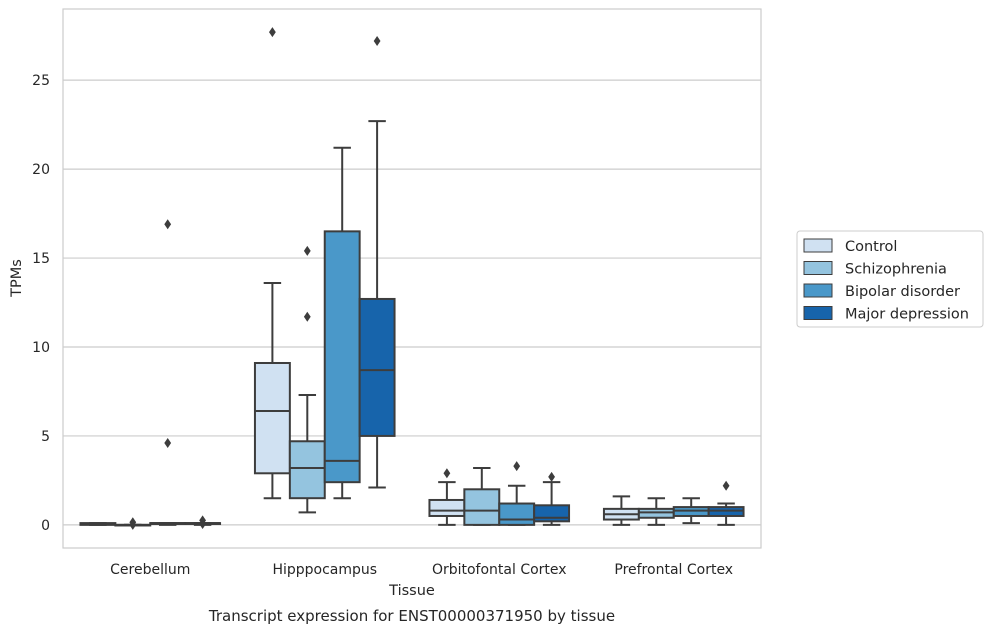 This screenshot has height=634, width=993. What do you see at coordinates (41, 348) in the screenshot?
I see `y-tick-label: 10` at bounding box center [41, 348].